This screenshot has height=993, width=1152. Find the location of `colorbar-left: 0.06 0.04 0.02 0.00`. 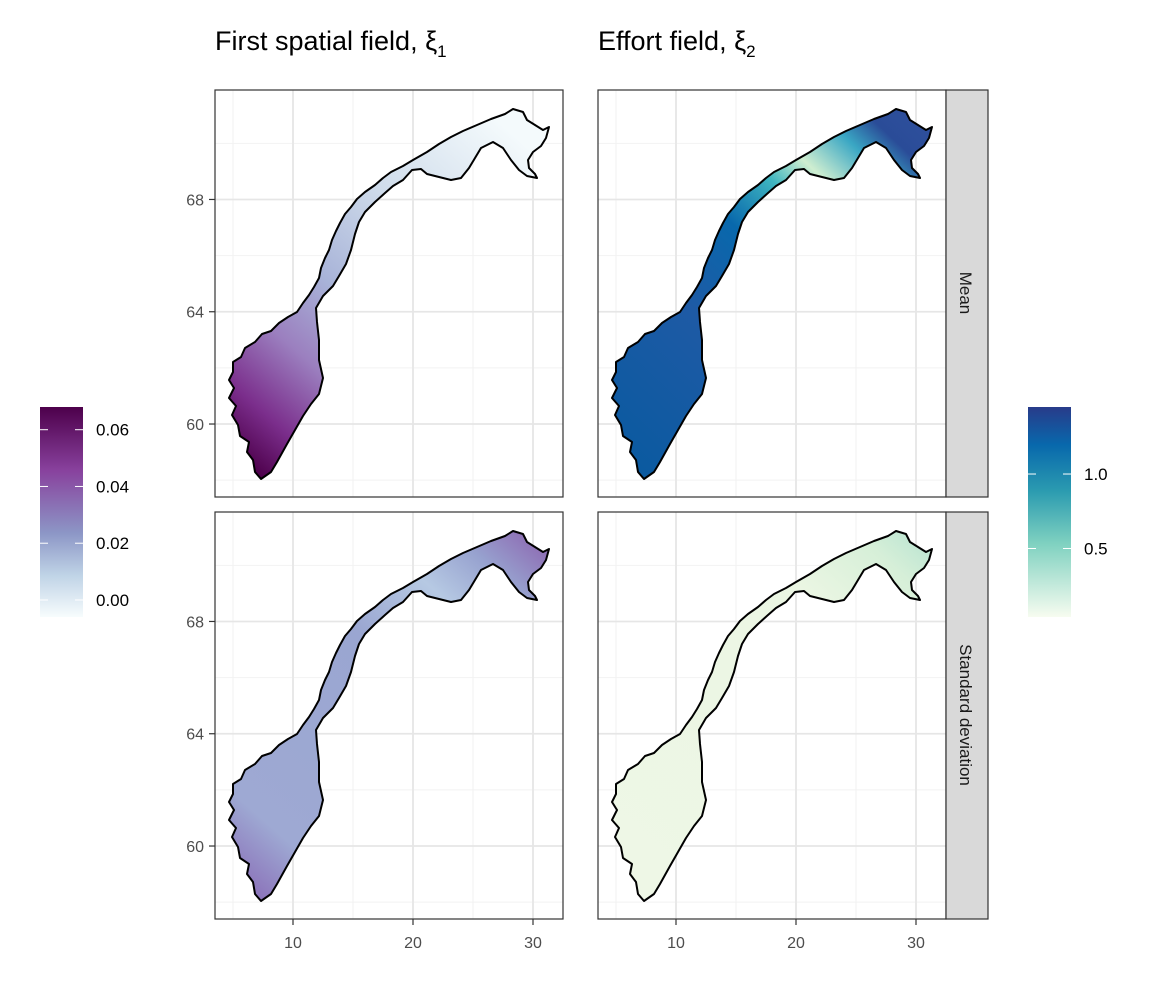

colorbar-left: 0.06 0.04 0.02 0.00 is located at coordinates (84, 512).